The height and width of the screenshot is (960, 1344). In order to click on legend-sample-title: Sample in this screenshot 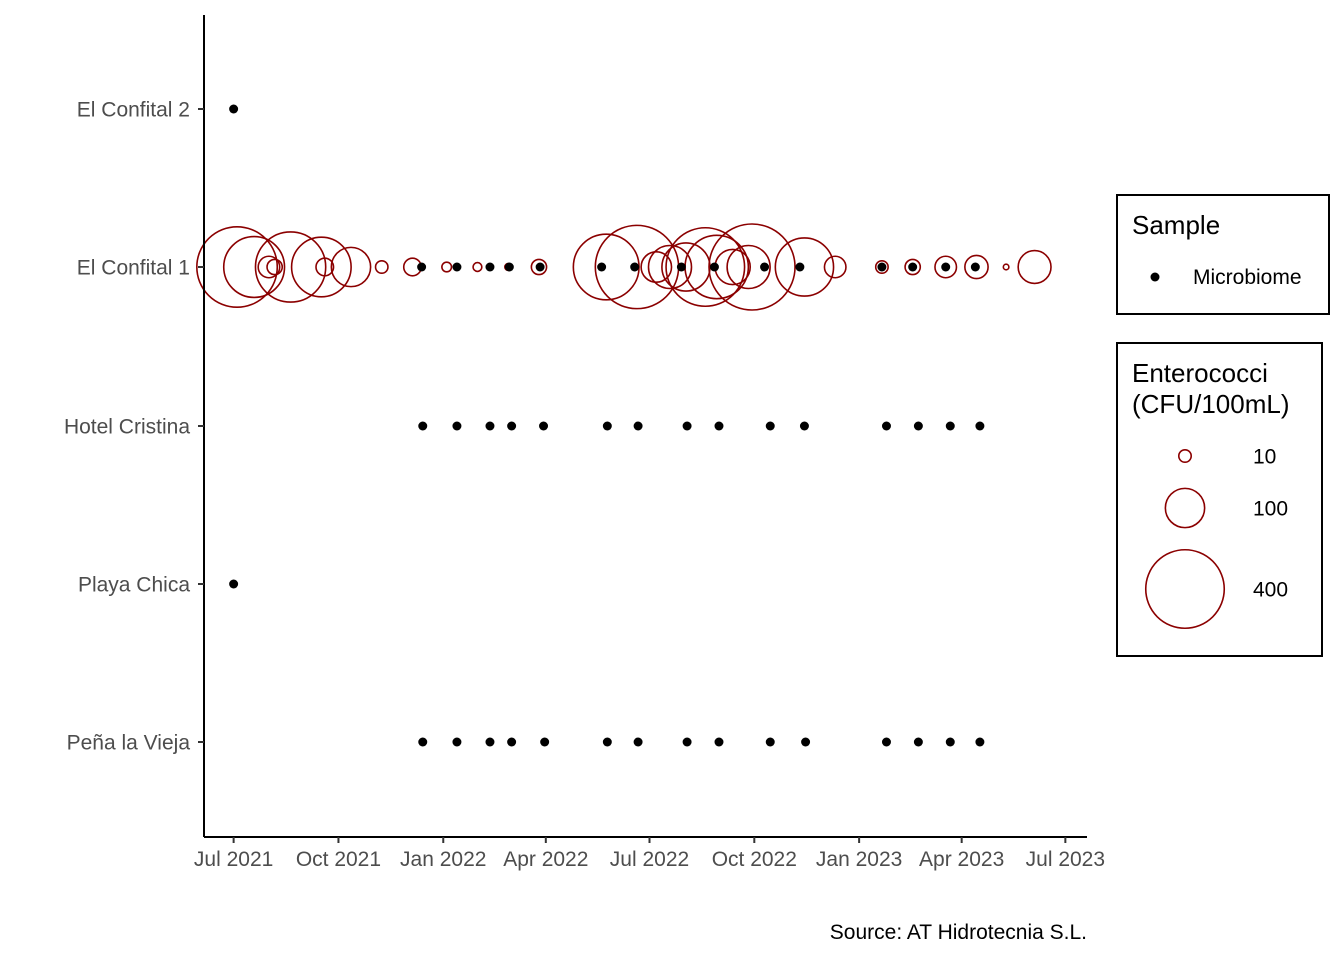, I will do `click(1176, 225)`.